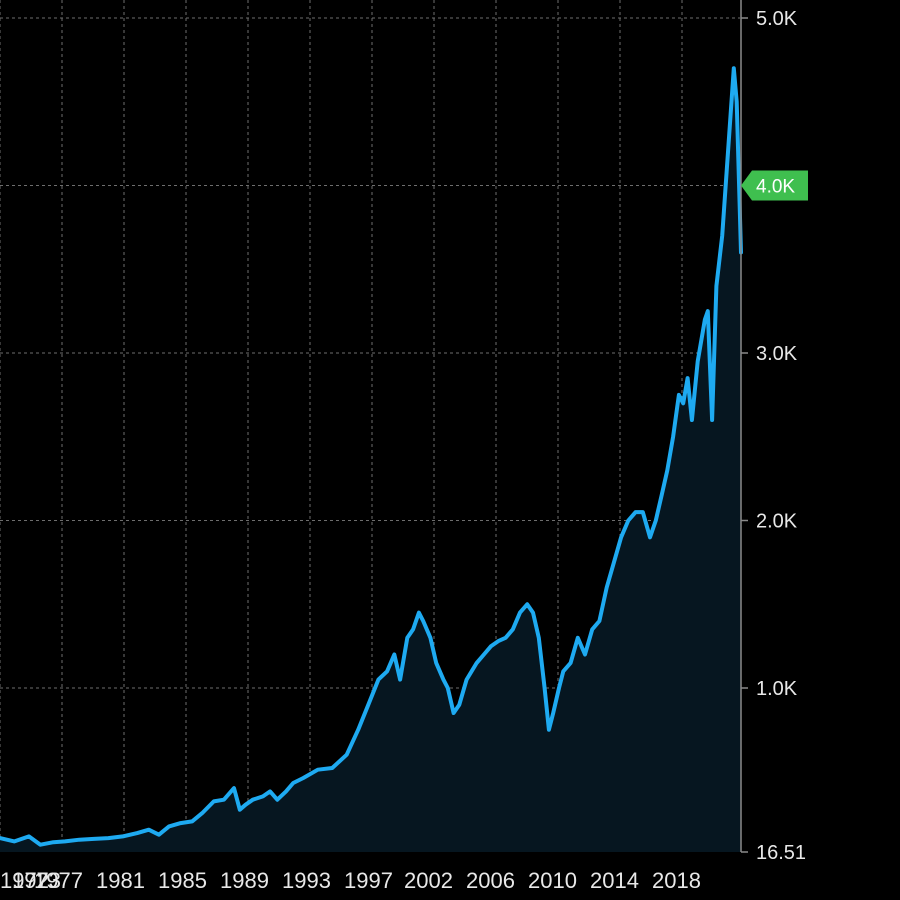 The height and width of the screenshot is (900, 900). What do you see at coordinates (36, 880) in the screenshot?
I see `x-tick-label: 1973` at bounding box center [36, 880].